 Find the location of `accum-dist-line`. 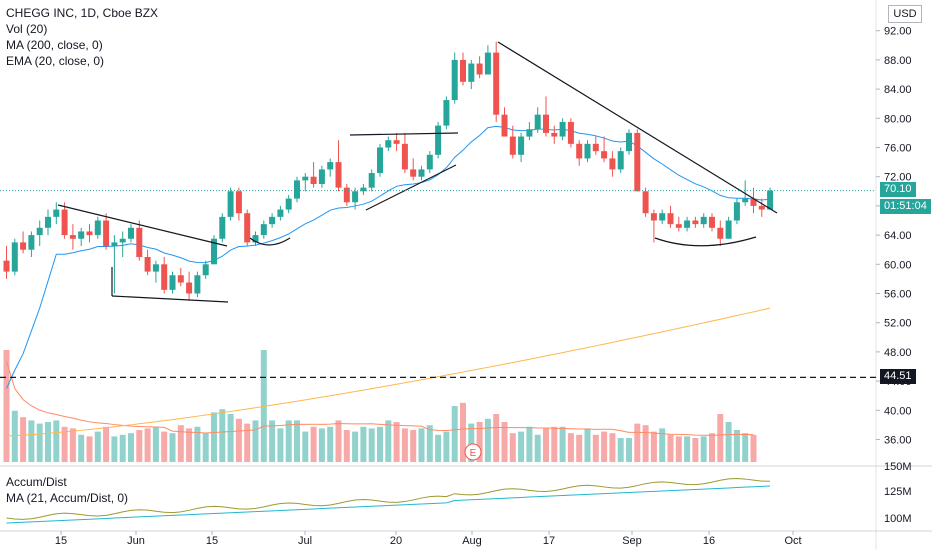

accum-dist-line is located at coordinates (388, 498).